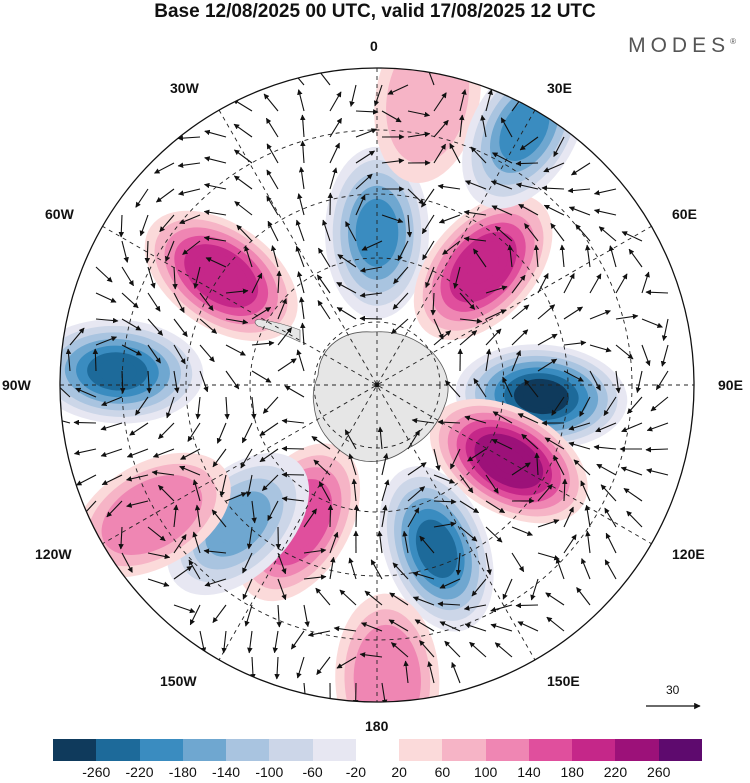 The image size is (750, 783). Describe the element at coordinates (377, 750) in the screenshot. I see `colorbar-swatch` at that location.